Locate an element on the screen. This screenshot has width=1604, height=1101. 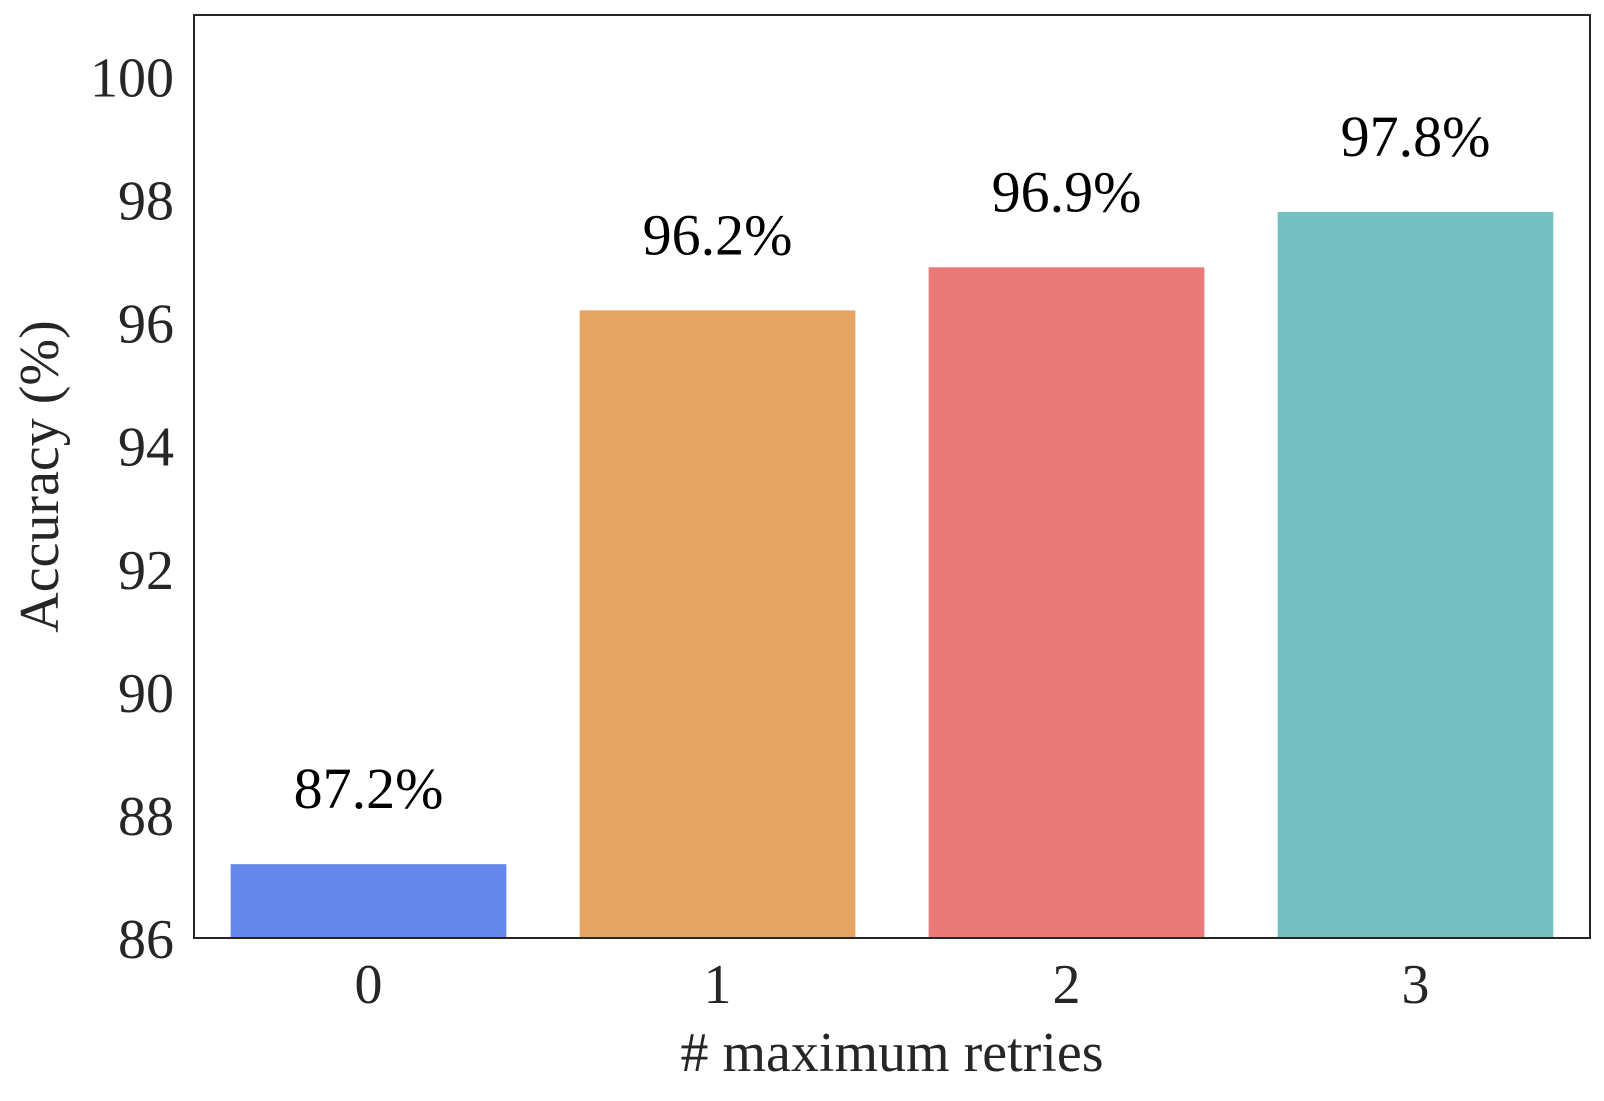
y-tick-label-98: 98 is located at coordinates (146, 202).